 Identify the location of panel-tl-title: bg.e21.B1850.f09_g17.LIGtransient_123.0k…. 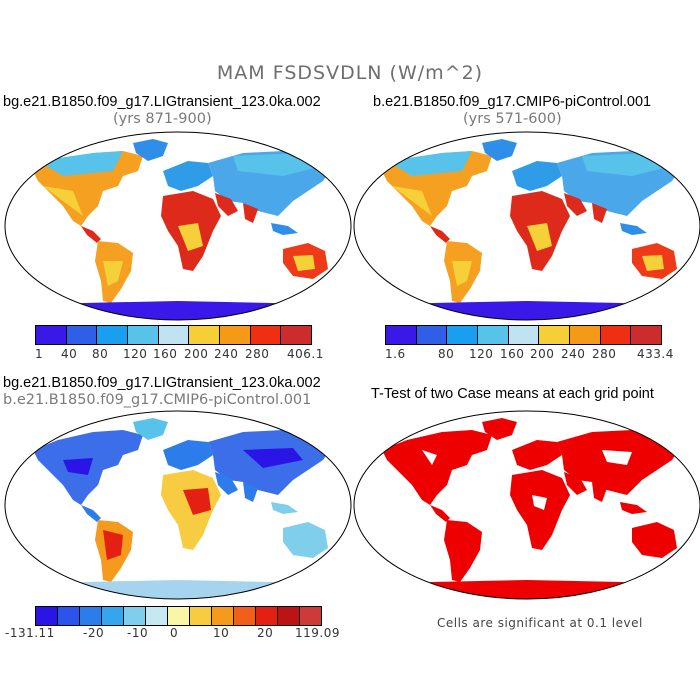
(162, 102).